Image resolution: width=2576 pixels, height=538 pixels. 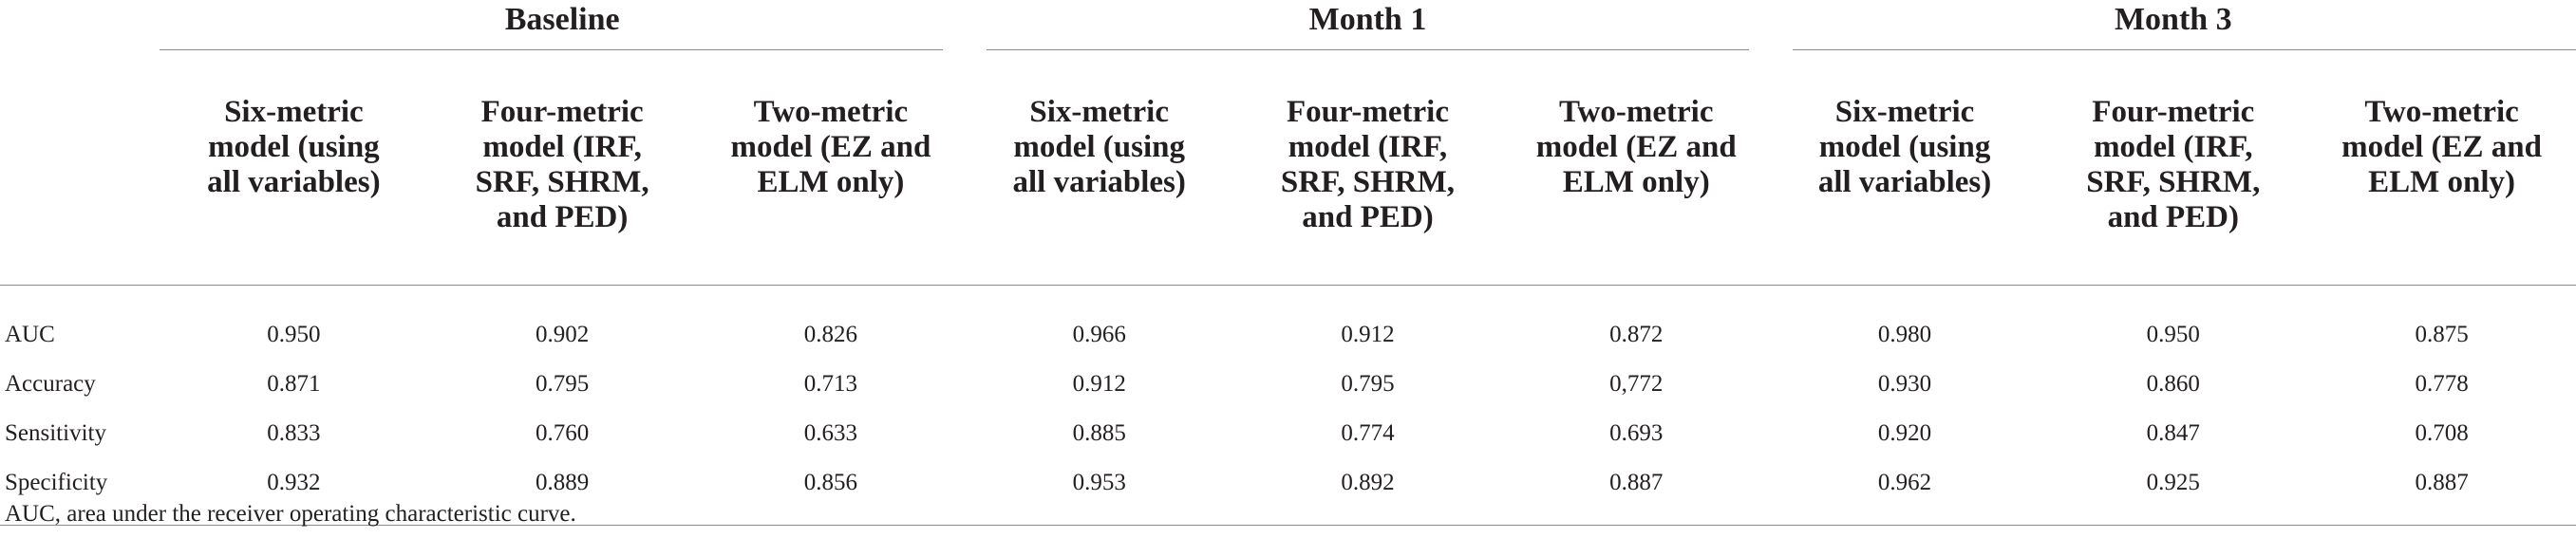 What do you see at coordinates (562, 492) in the screenshot?
I see `table-cell: 0.889` at bounding box center [562, 492].